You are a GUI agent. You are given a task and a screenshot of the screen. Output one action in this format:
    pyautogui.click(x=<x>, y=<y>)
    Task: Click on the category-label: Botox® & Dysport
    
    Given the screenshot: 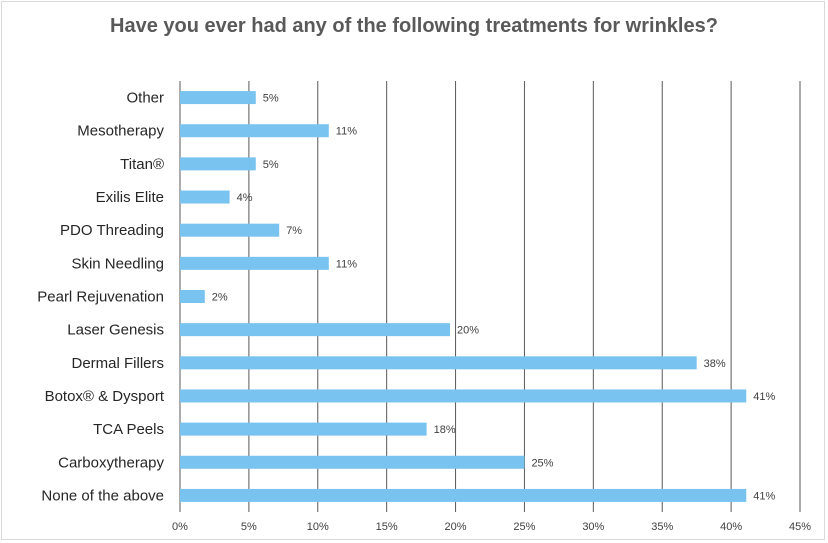 What is the action you would take?
    pyautogui.click(x=105, y=396)
    